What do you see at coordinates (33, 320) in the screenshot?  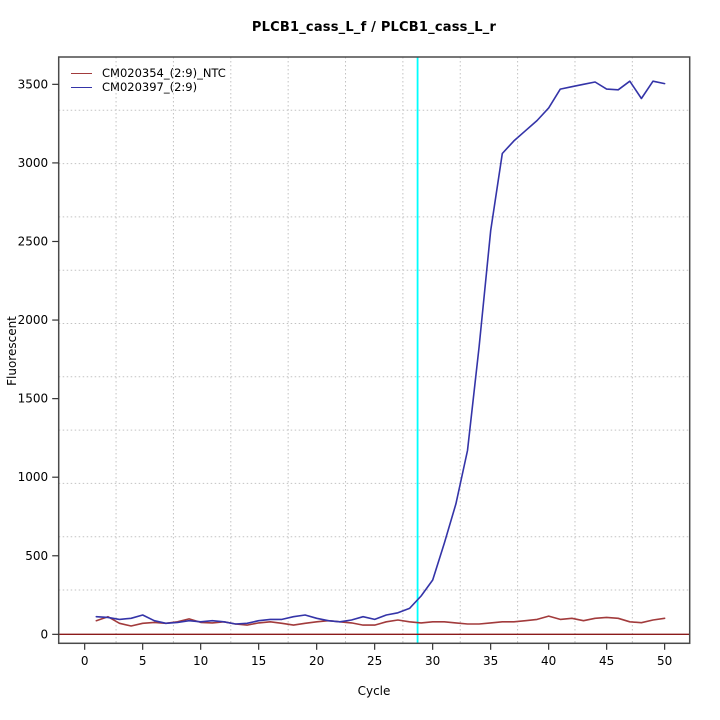 I see `y-axis-tick-label: 2000` at bounding box center [33, 320].